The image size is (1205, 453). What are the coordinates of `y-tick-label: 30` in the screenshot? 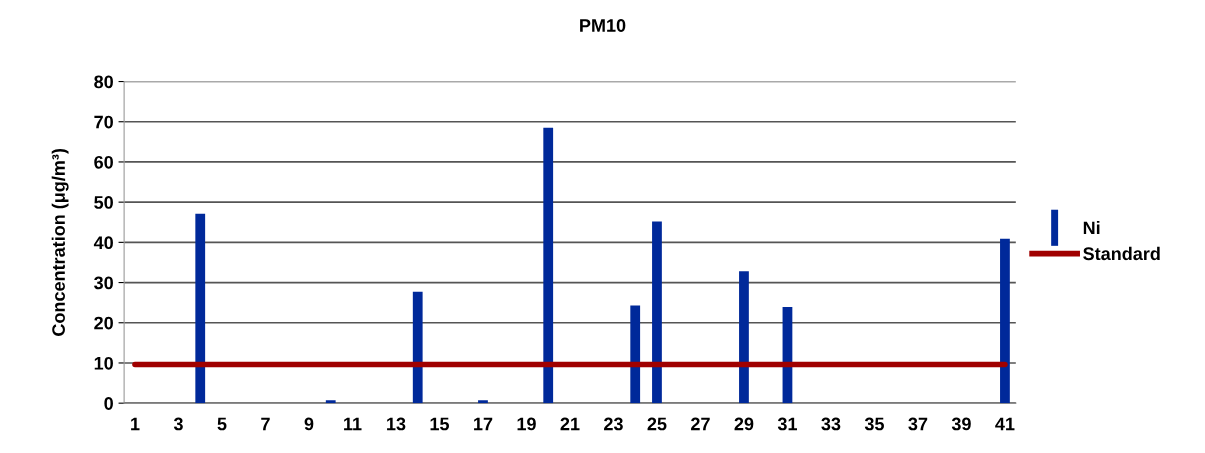 It's located at (103, 283).